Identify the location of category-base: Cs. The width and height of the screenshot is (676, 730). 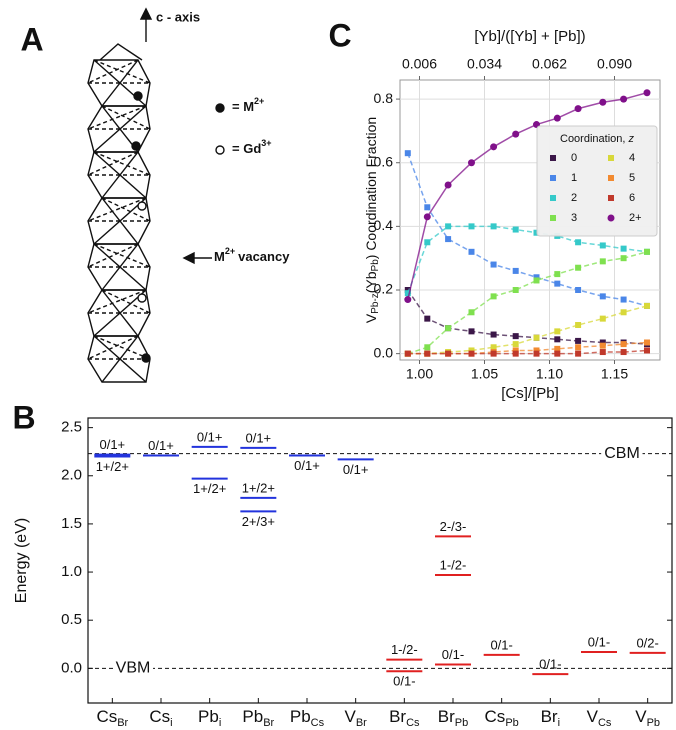
(159, 716).